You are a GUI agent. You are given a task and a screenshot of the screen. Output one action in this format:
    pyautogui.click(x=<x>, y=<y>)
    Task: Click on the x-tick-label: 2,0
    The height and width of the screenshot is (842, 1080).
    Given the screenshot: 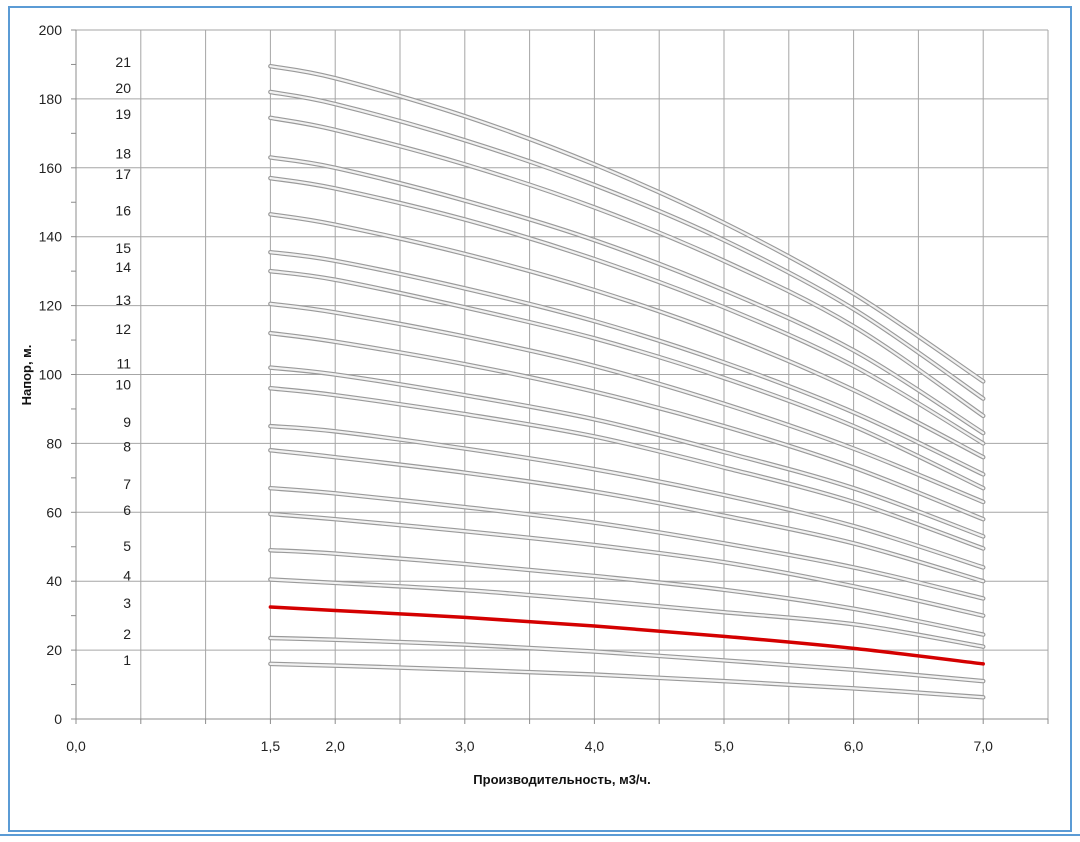 What is the action you would take?
    pyautogui.click(x=335, y=746)
    